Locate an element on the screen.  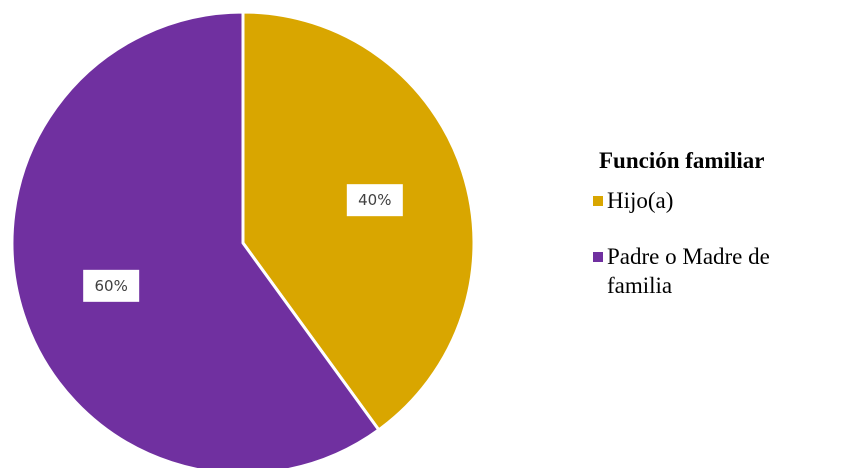
legend-swatch-hijo is located at coordinates (598, 201).